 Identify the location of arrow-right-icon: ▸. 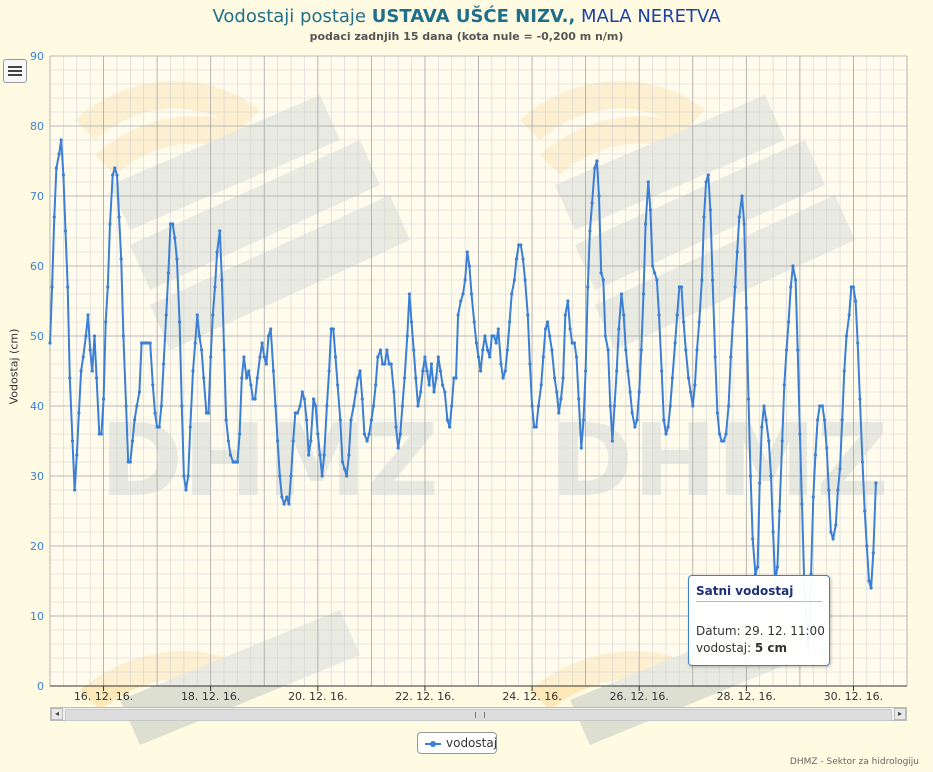
(900, 714).